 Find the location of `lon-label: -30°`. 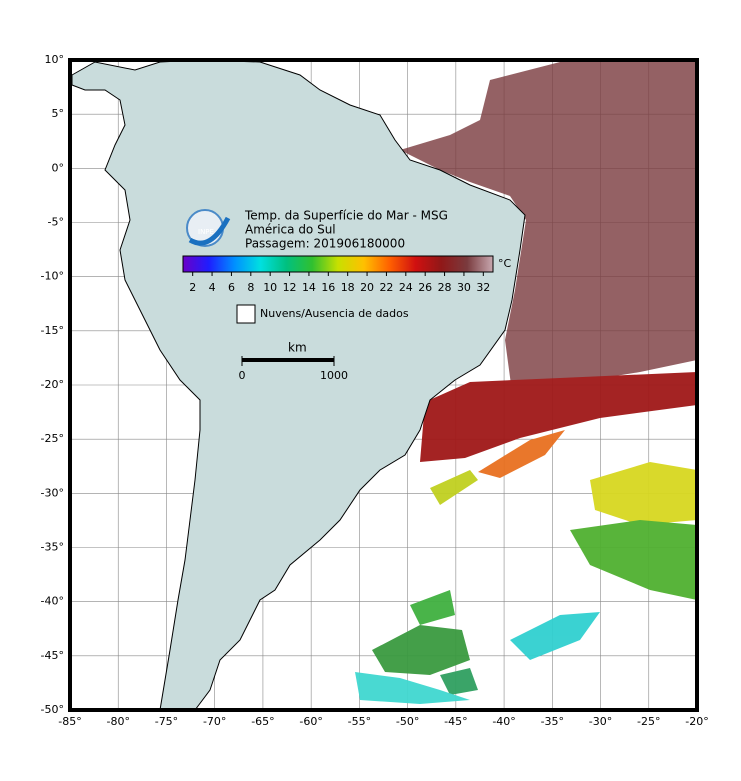

lon-label: -30° is located at coordinates (600, 721).